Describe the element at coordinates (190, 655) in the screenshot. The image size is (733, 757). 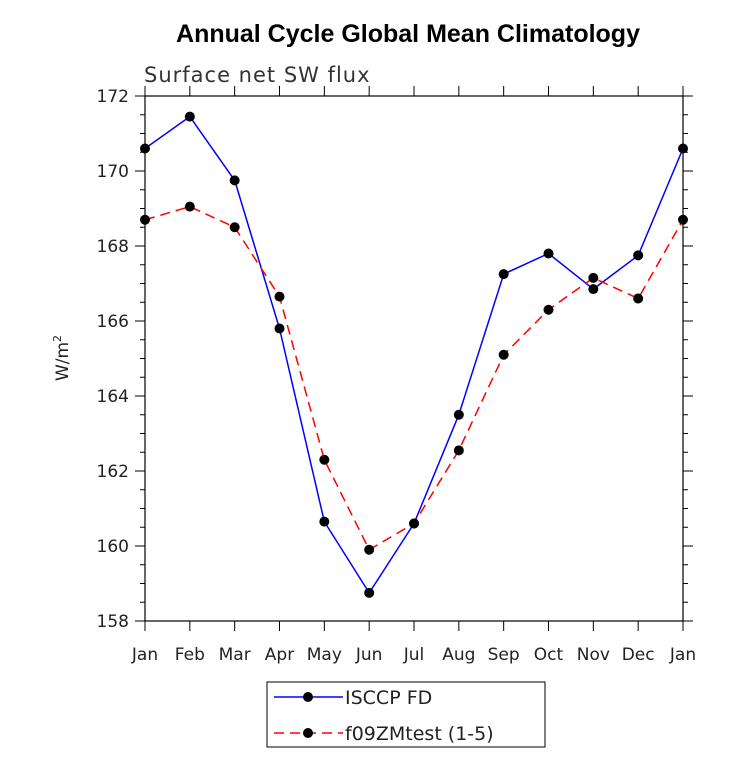
I see `x-tick-label: Feb` at that location.